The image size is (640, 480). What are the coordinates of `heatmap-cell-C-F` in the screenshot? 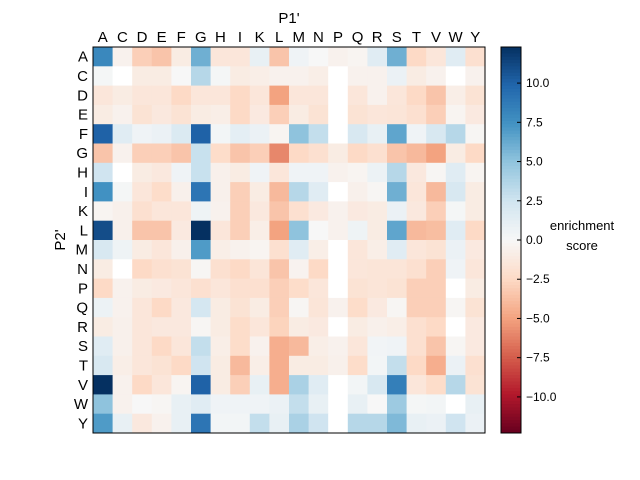 It's located at (181, 76).